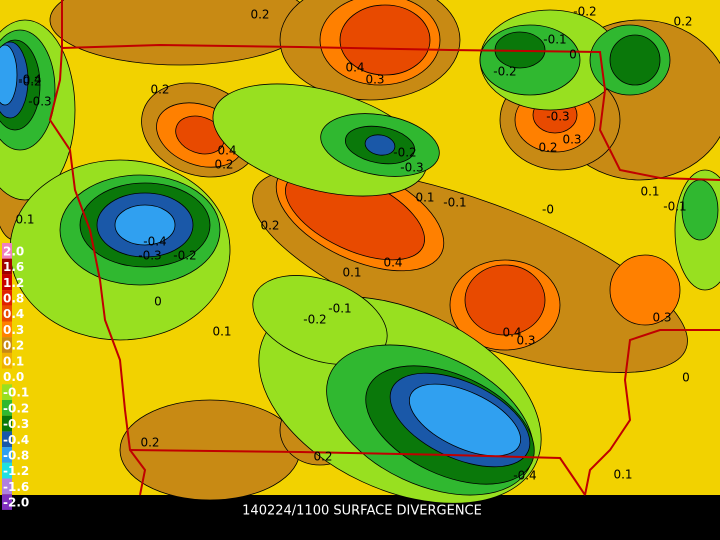  I want to click on legend-label: -2.0, so click(16, 503).